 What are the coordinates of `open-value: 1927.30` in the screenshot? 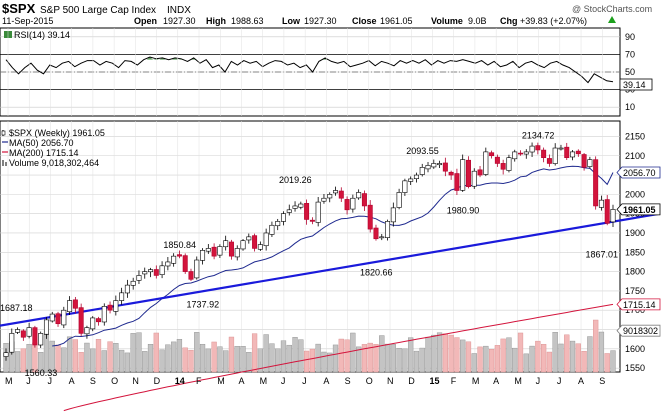 It's located at (179, 21).